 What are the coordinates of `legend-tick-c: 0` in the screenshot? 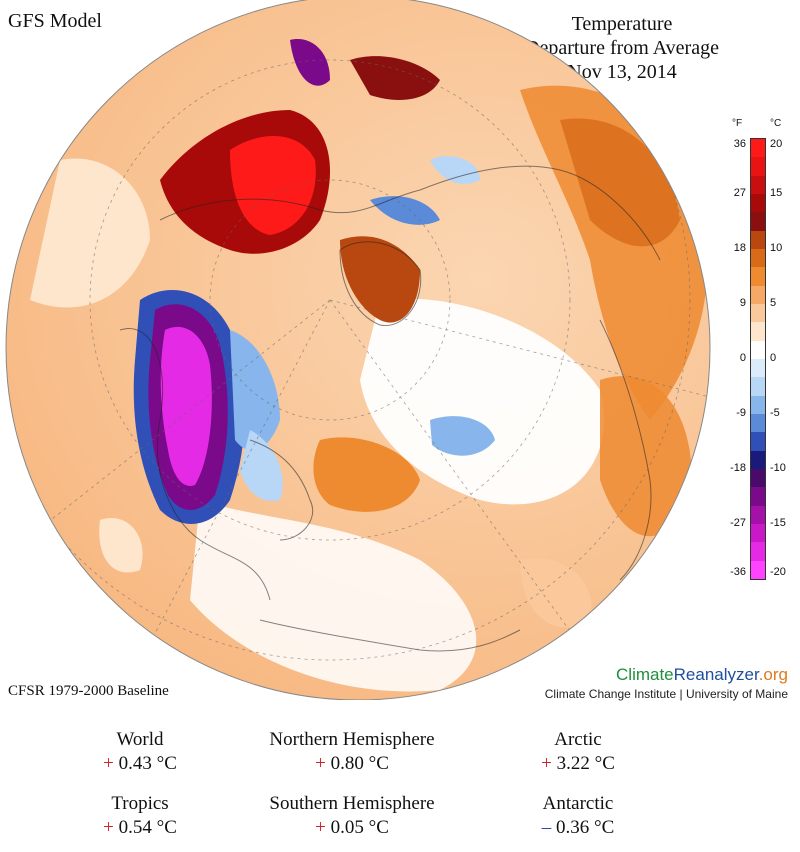 It's located at (773, 358).